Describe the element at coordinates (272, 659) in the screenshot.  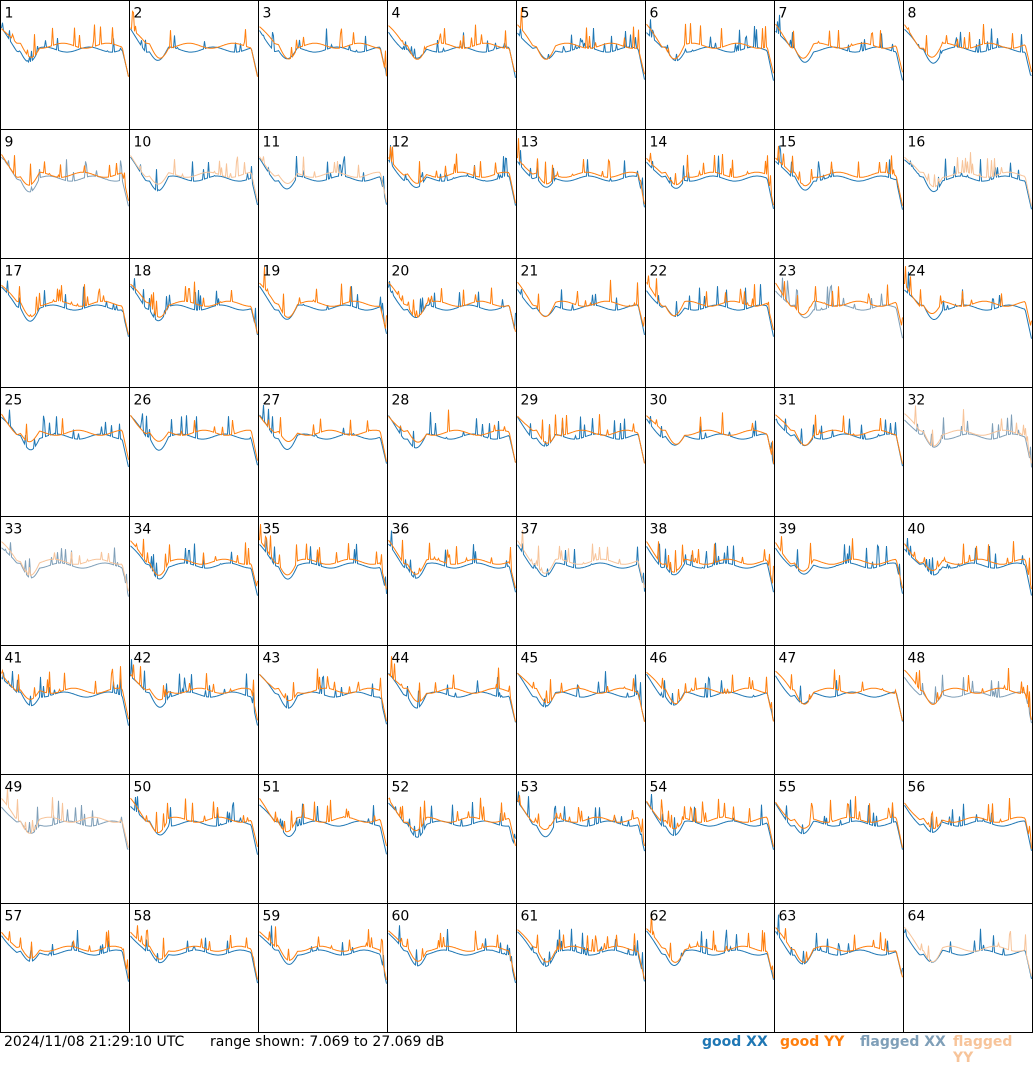
I see `panel-label: 43` at that location.